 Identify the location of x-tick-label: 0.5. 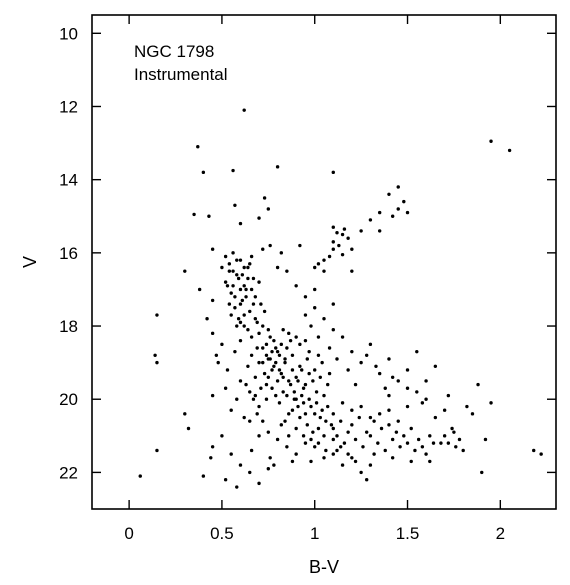
(222, 533).